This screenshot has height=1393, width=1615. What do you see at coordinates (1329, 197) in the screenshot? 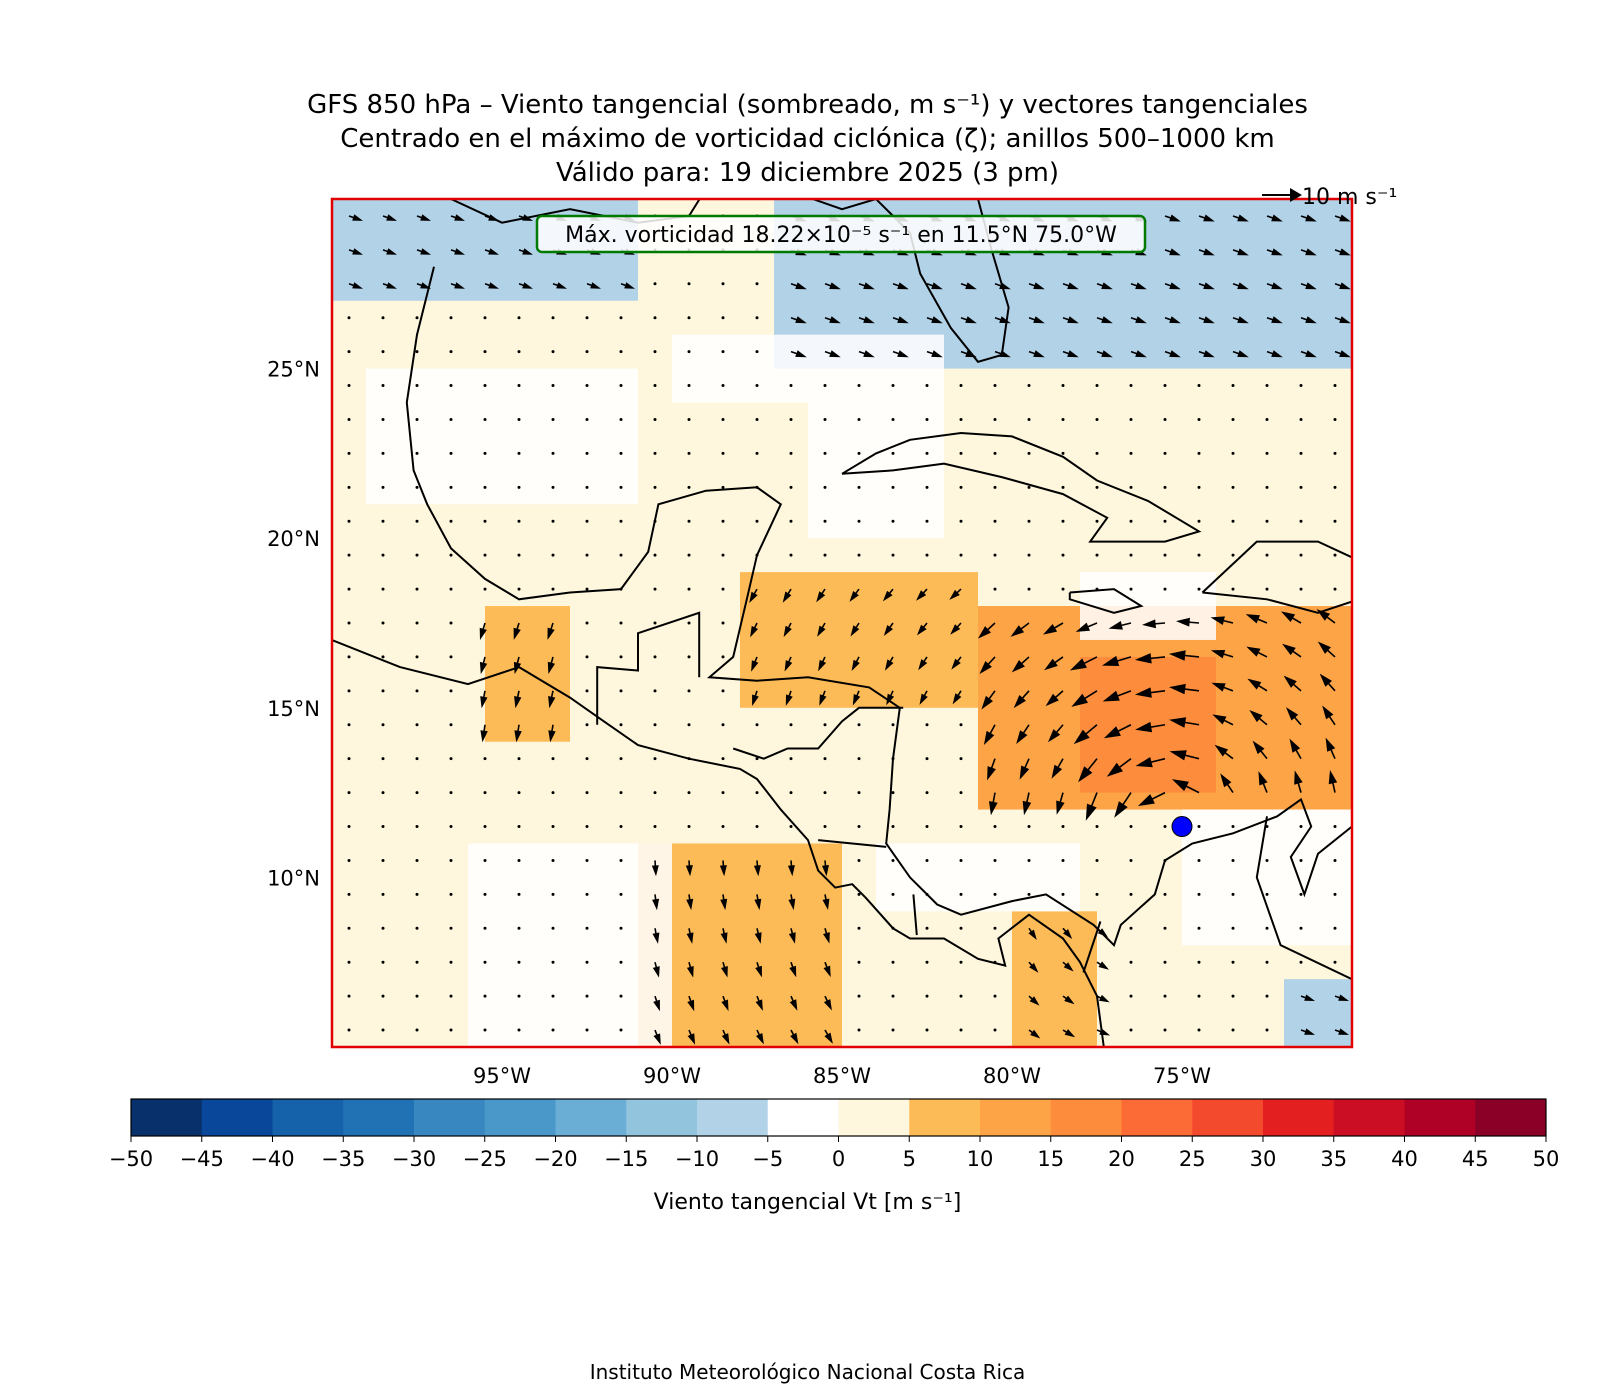
I see `reference-vector: 10 m s⁻¹` at bounding box center [1329, 197].